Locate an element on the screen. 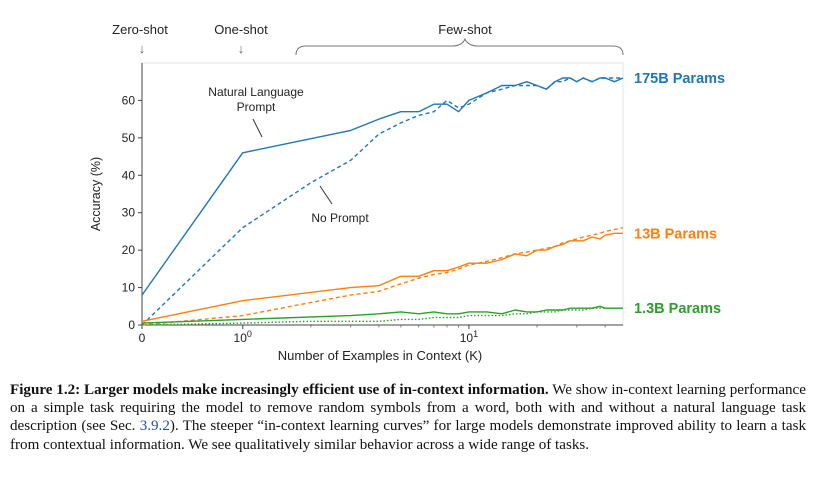 This screenshot has width=815, height=481. y-tick-label: 50 is located at coordinates (129, 138).